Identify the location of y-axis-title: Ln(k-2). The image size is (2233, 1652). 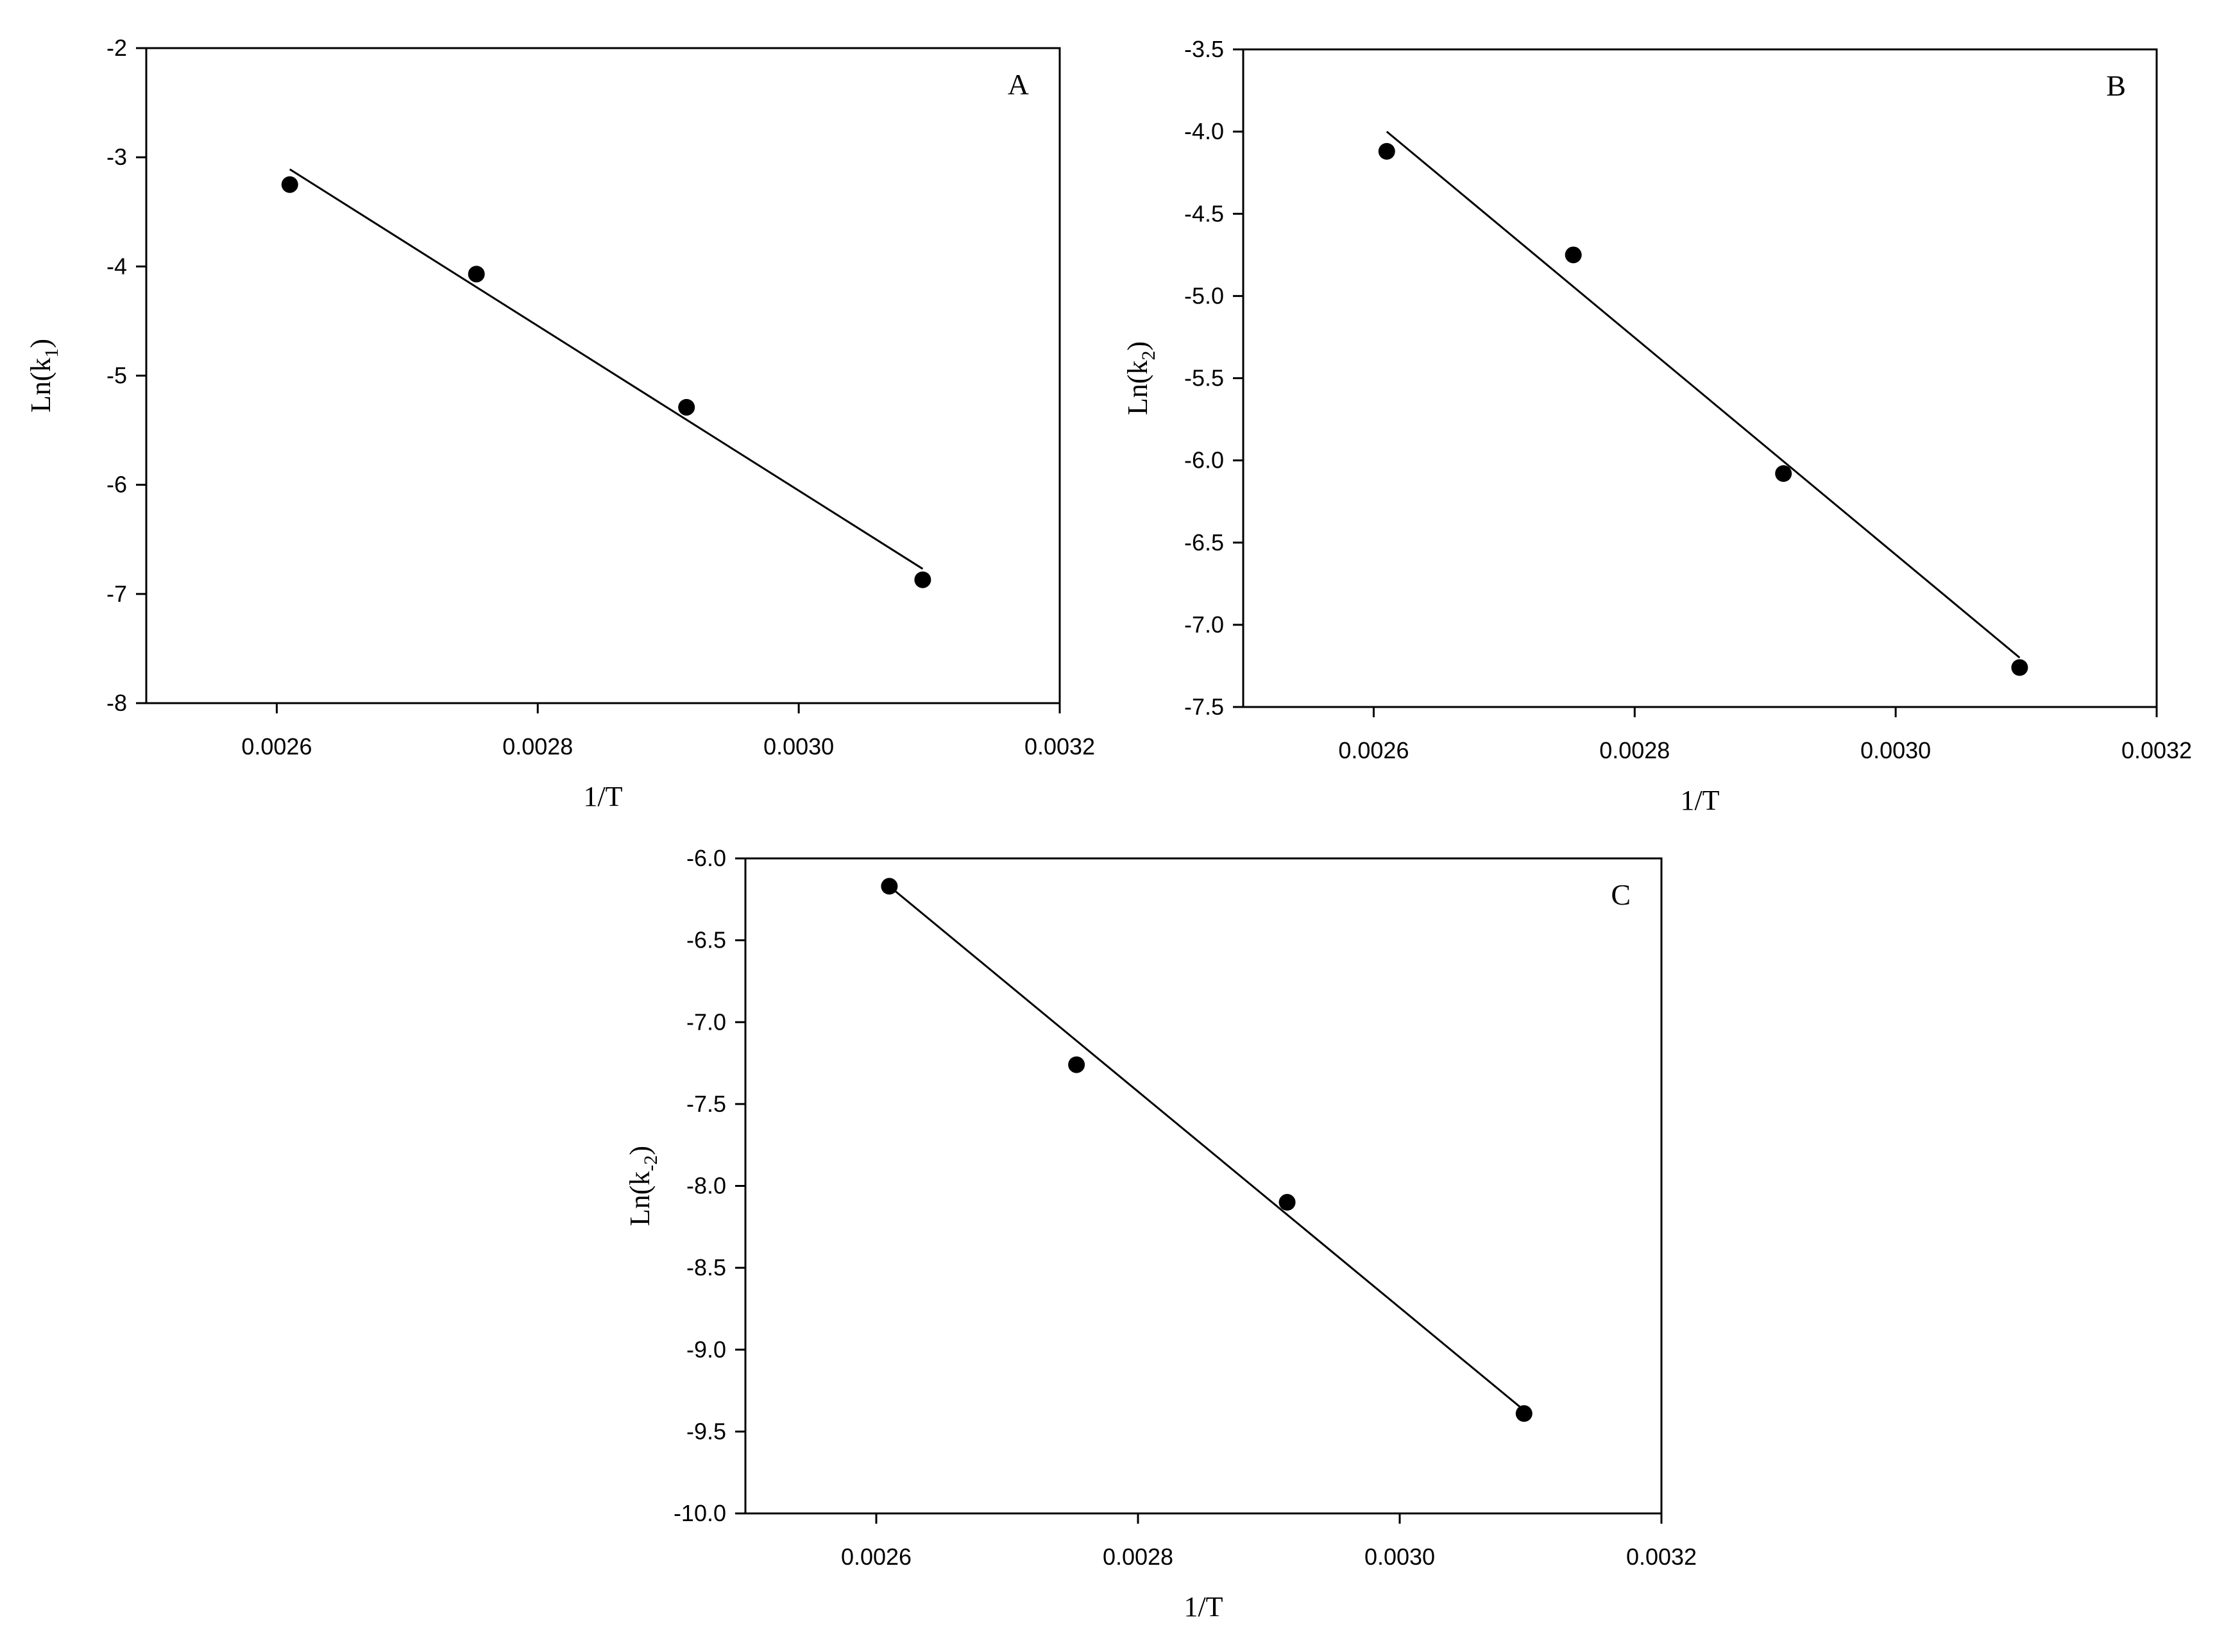
(642, 1186).